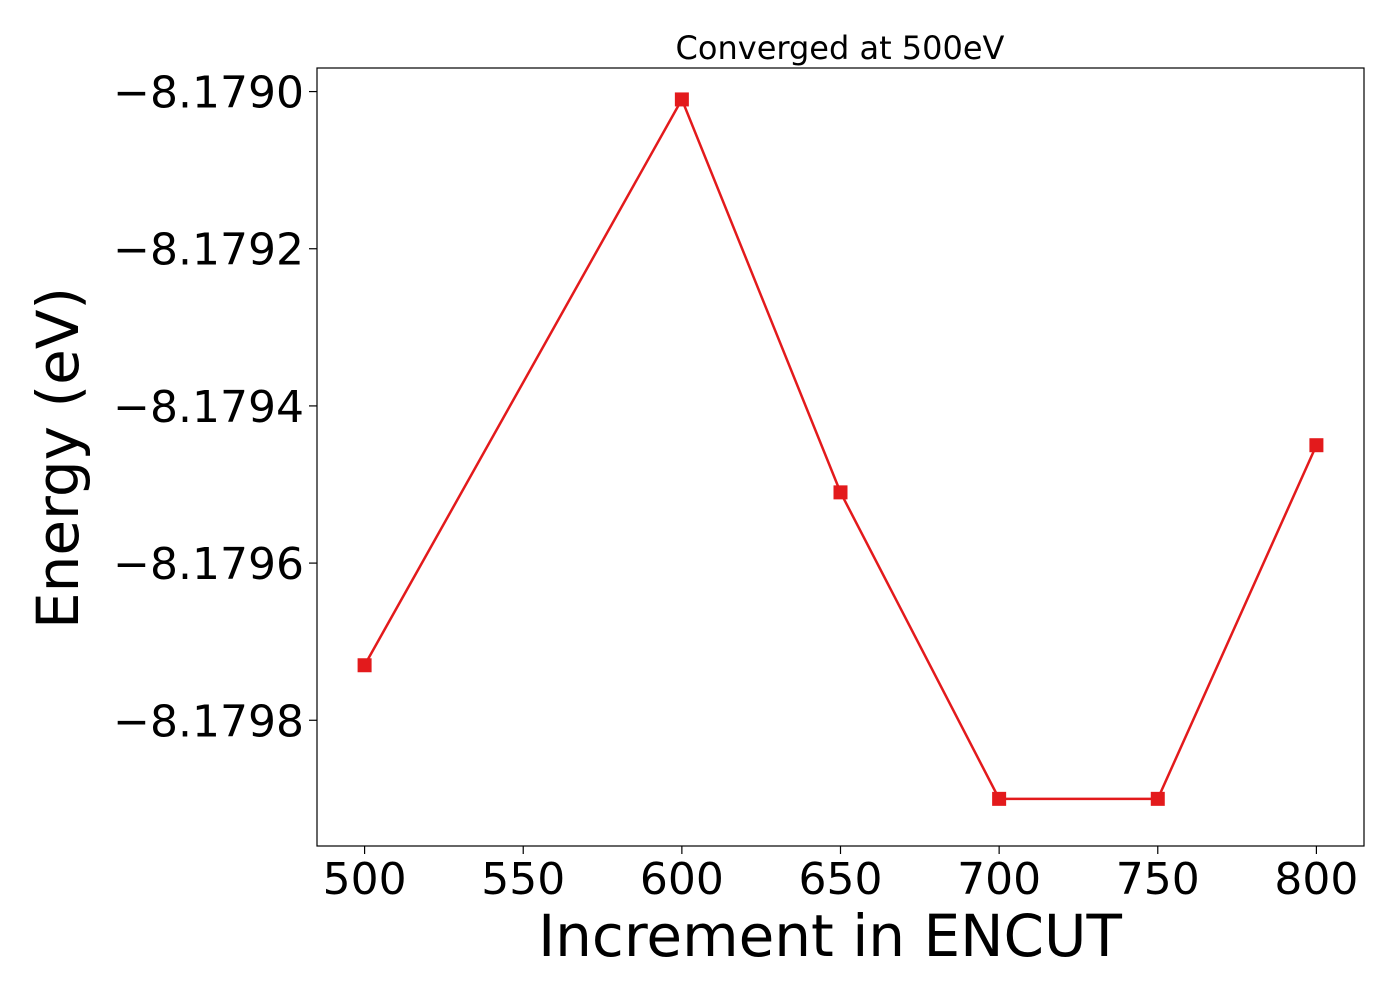  What do you see at coordinates (999, 879) in the screenshot?
I see `x-tick-label: 700` at bounding box center [999, 879].